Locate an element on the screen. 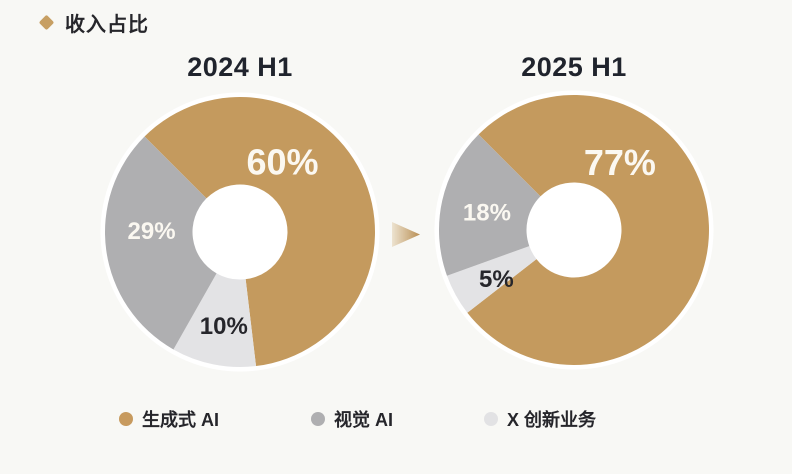  legend-item-generative-ai: 生成式 AI is located at coordinates (169, 419).